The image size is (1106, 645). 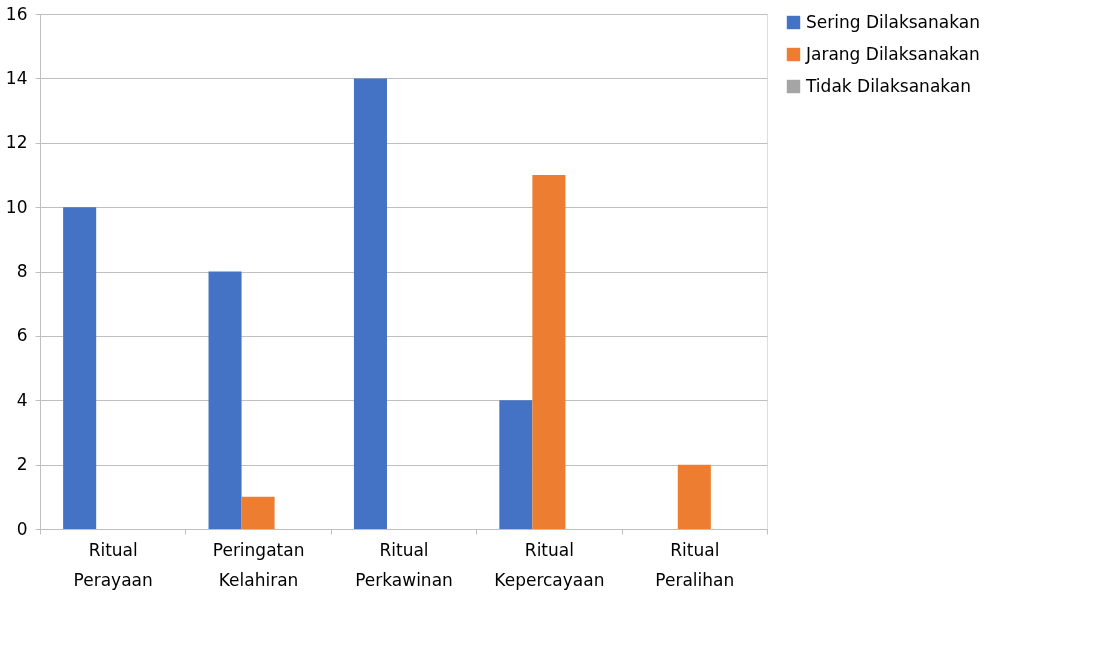 I want to click on legend-label: Sering Dilaksanakan, so click(x=893, y=21).